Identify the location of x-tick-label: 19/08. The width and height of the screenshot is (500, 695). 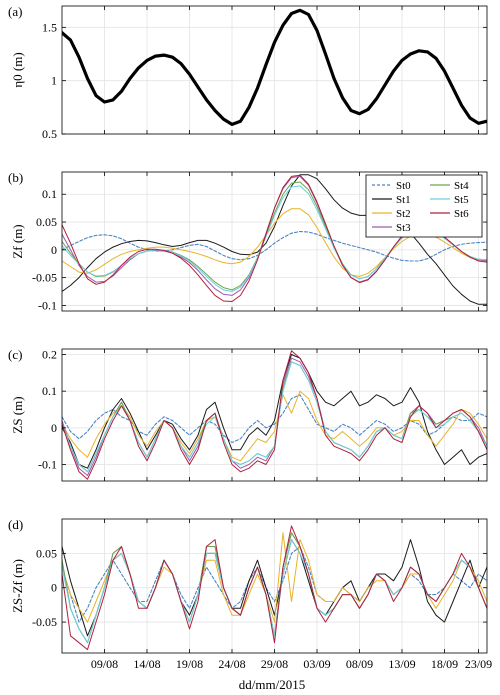
(189, 664).